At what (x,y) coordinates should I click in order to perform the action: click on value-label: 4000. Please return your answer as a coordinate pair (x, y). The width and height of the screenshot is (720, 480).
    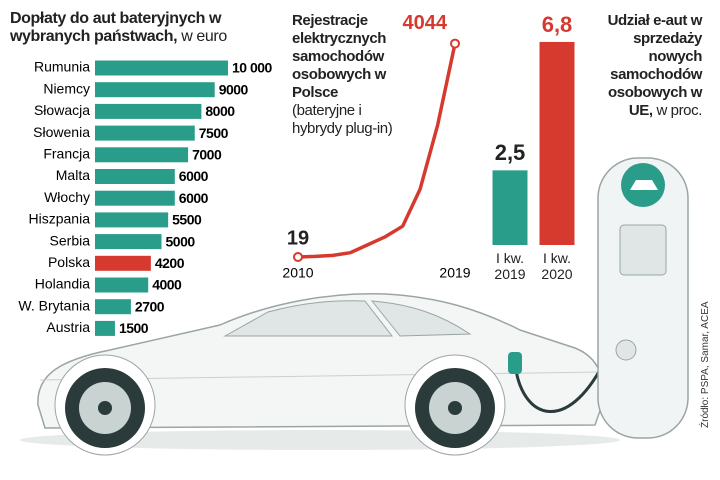
    Looking at the image, I should click on (167, 285).